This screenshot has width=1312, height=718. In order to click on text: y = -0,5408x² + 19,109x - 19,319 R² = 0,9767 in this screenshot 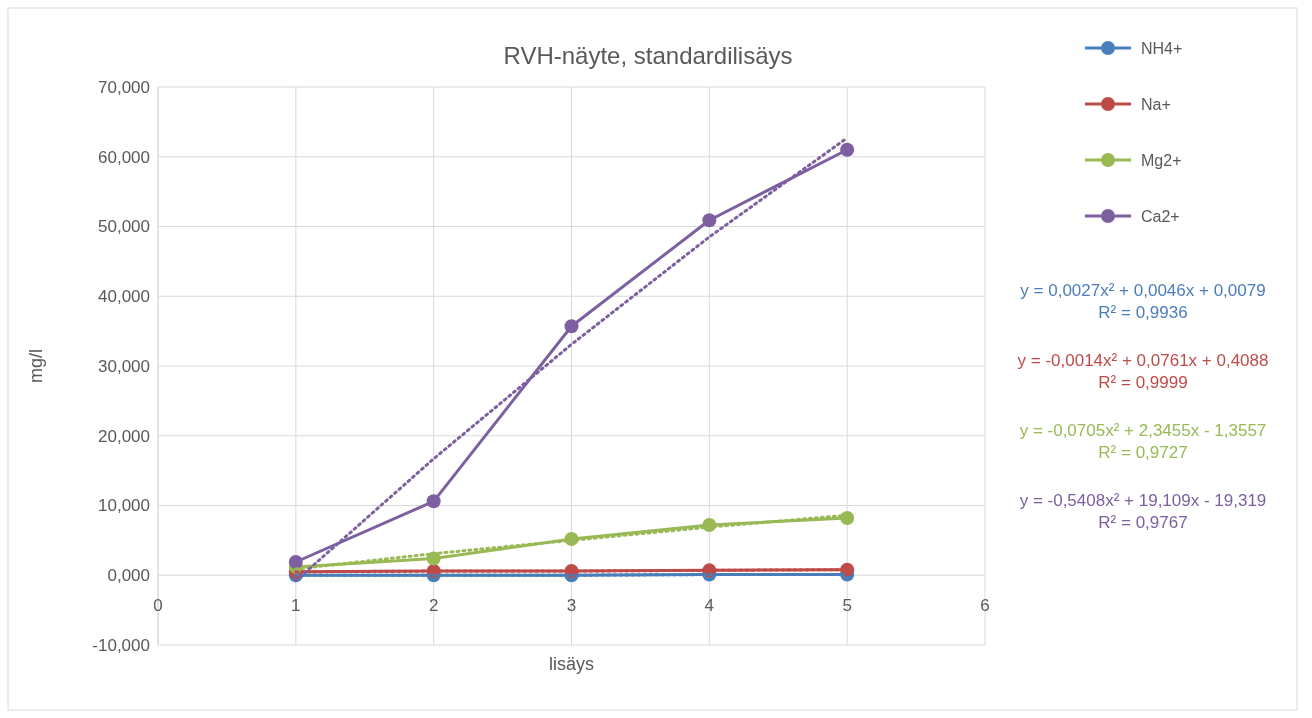, I will do `click(1143, 511)`.